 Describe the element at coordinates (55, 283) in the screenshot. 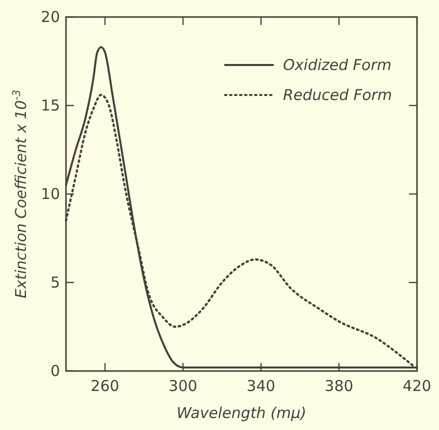

I see `y-tick-label: 5` at that location.